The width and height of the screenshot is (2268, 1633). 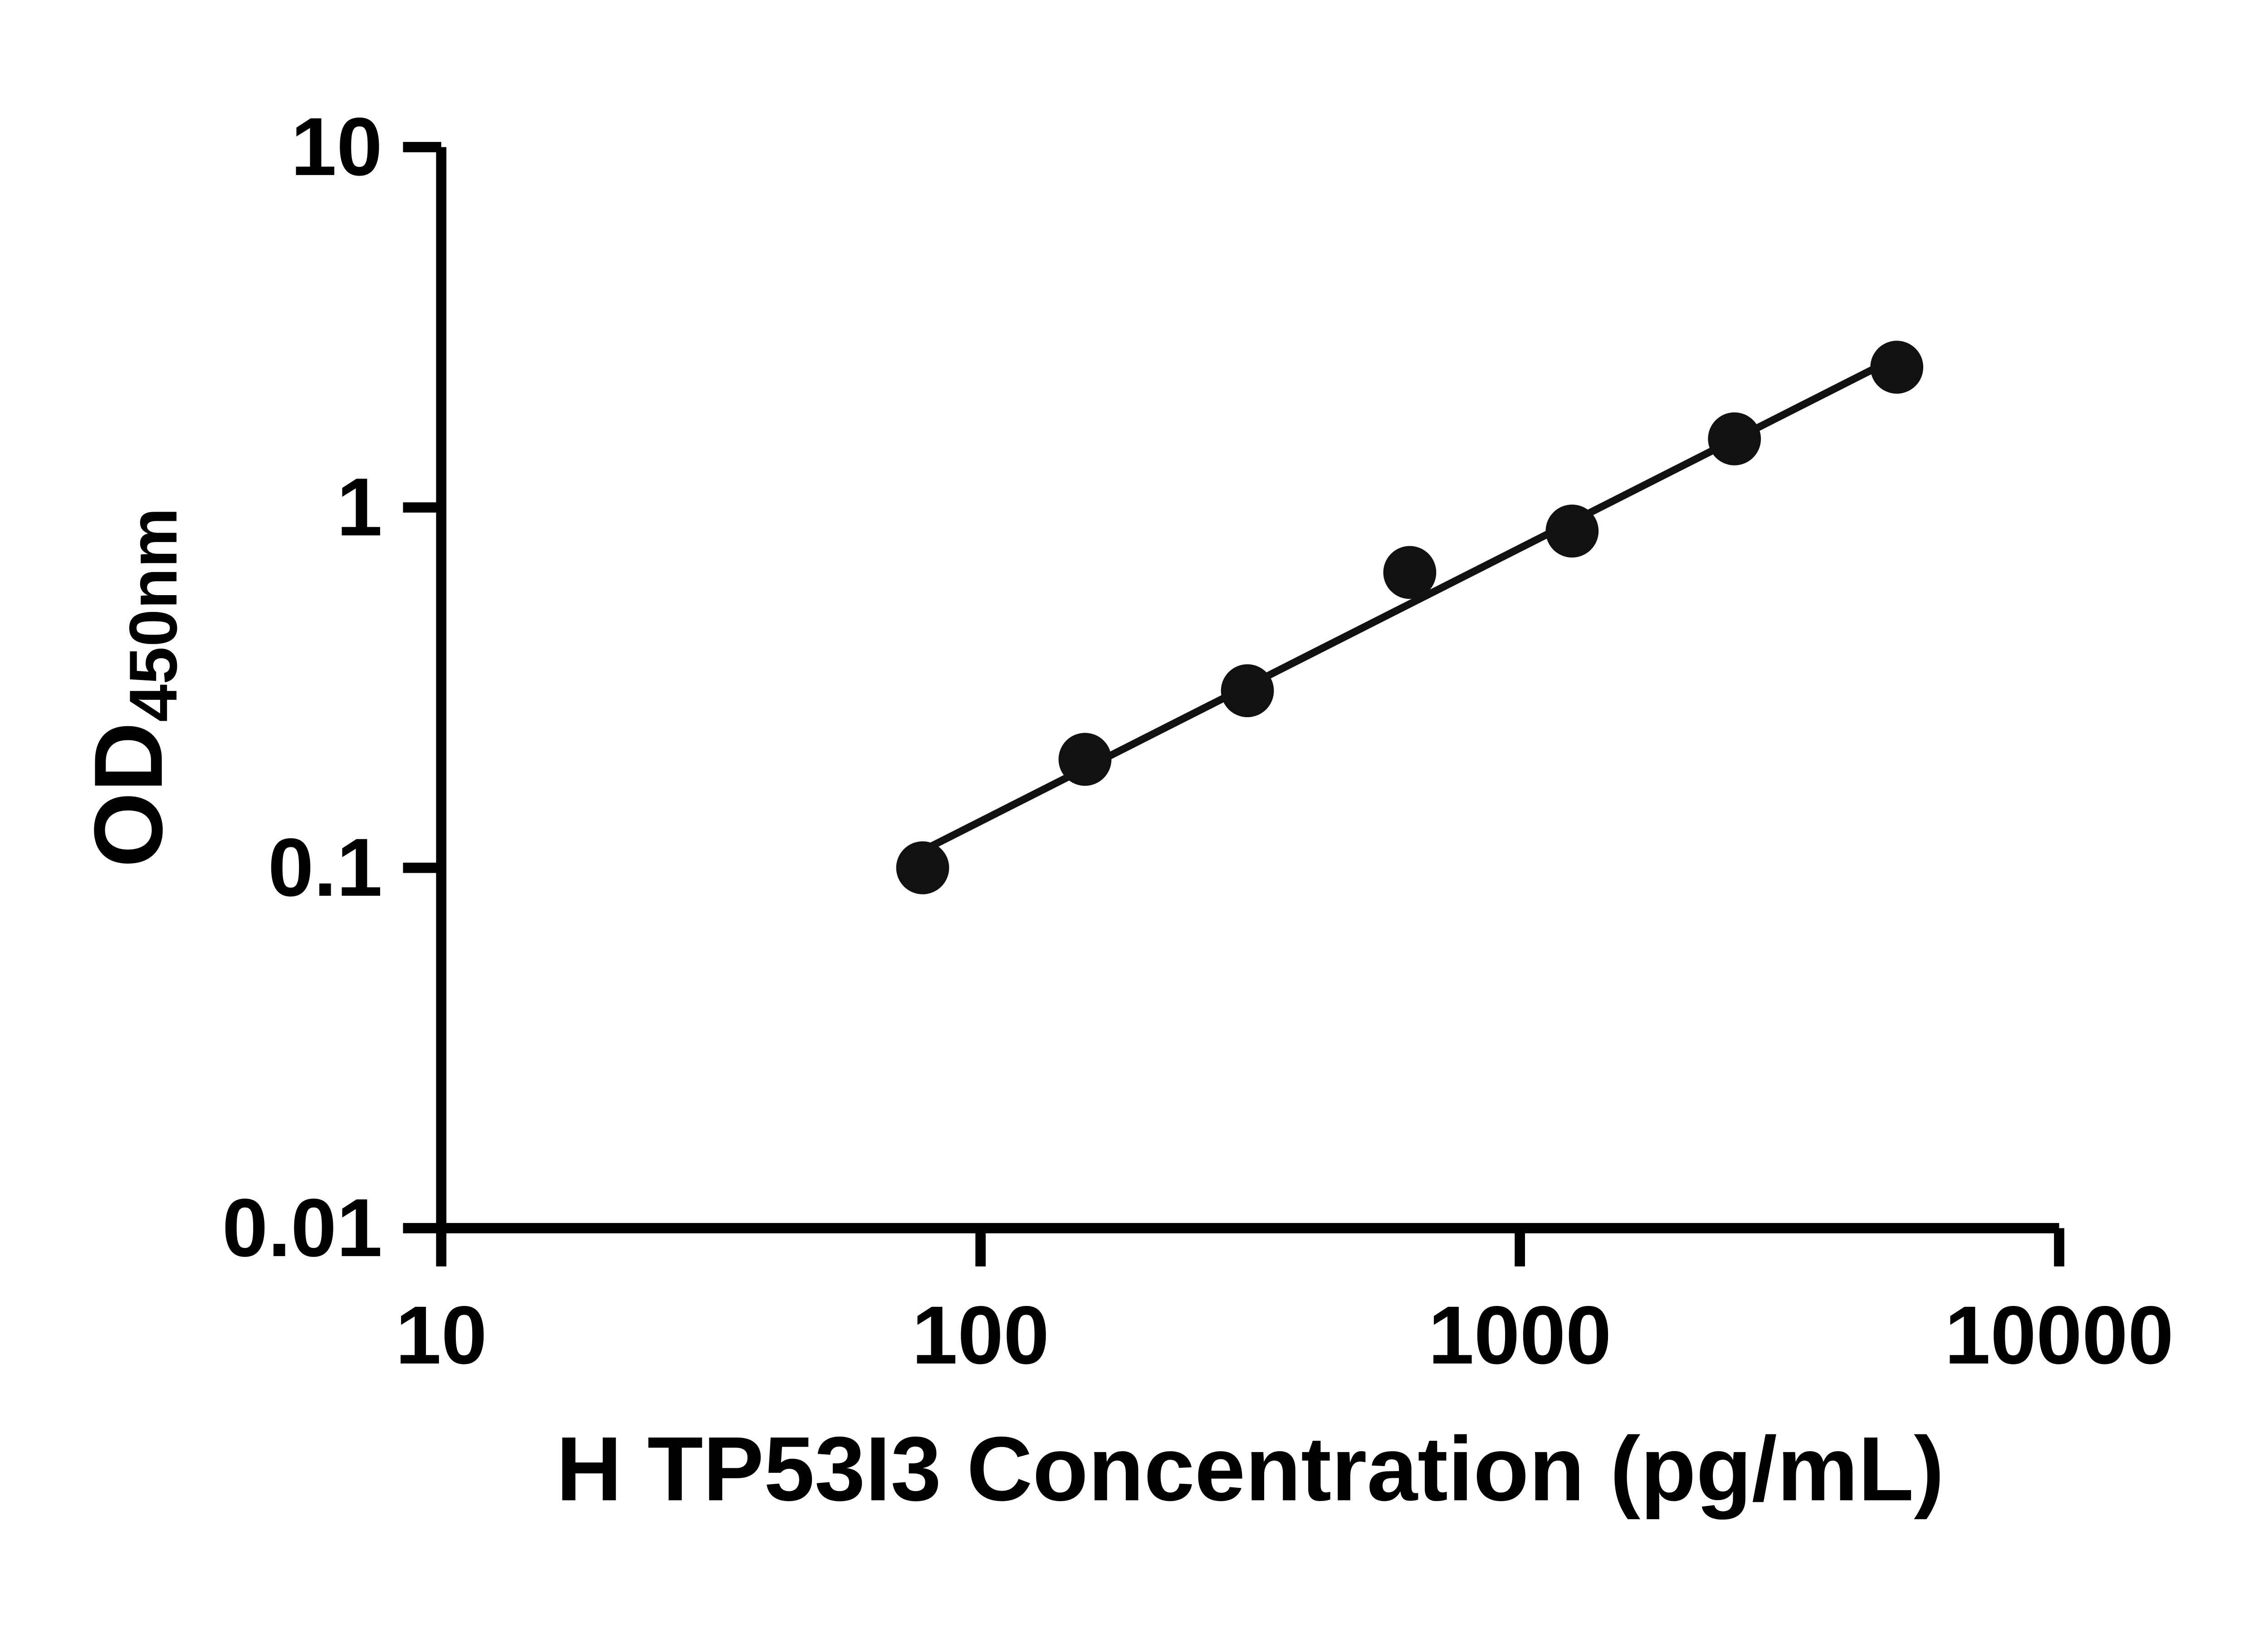 I want to click on x-tick-label: 10000, so click(x=2059, y=1335).